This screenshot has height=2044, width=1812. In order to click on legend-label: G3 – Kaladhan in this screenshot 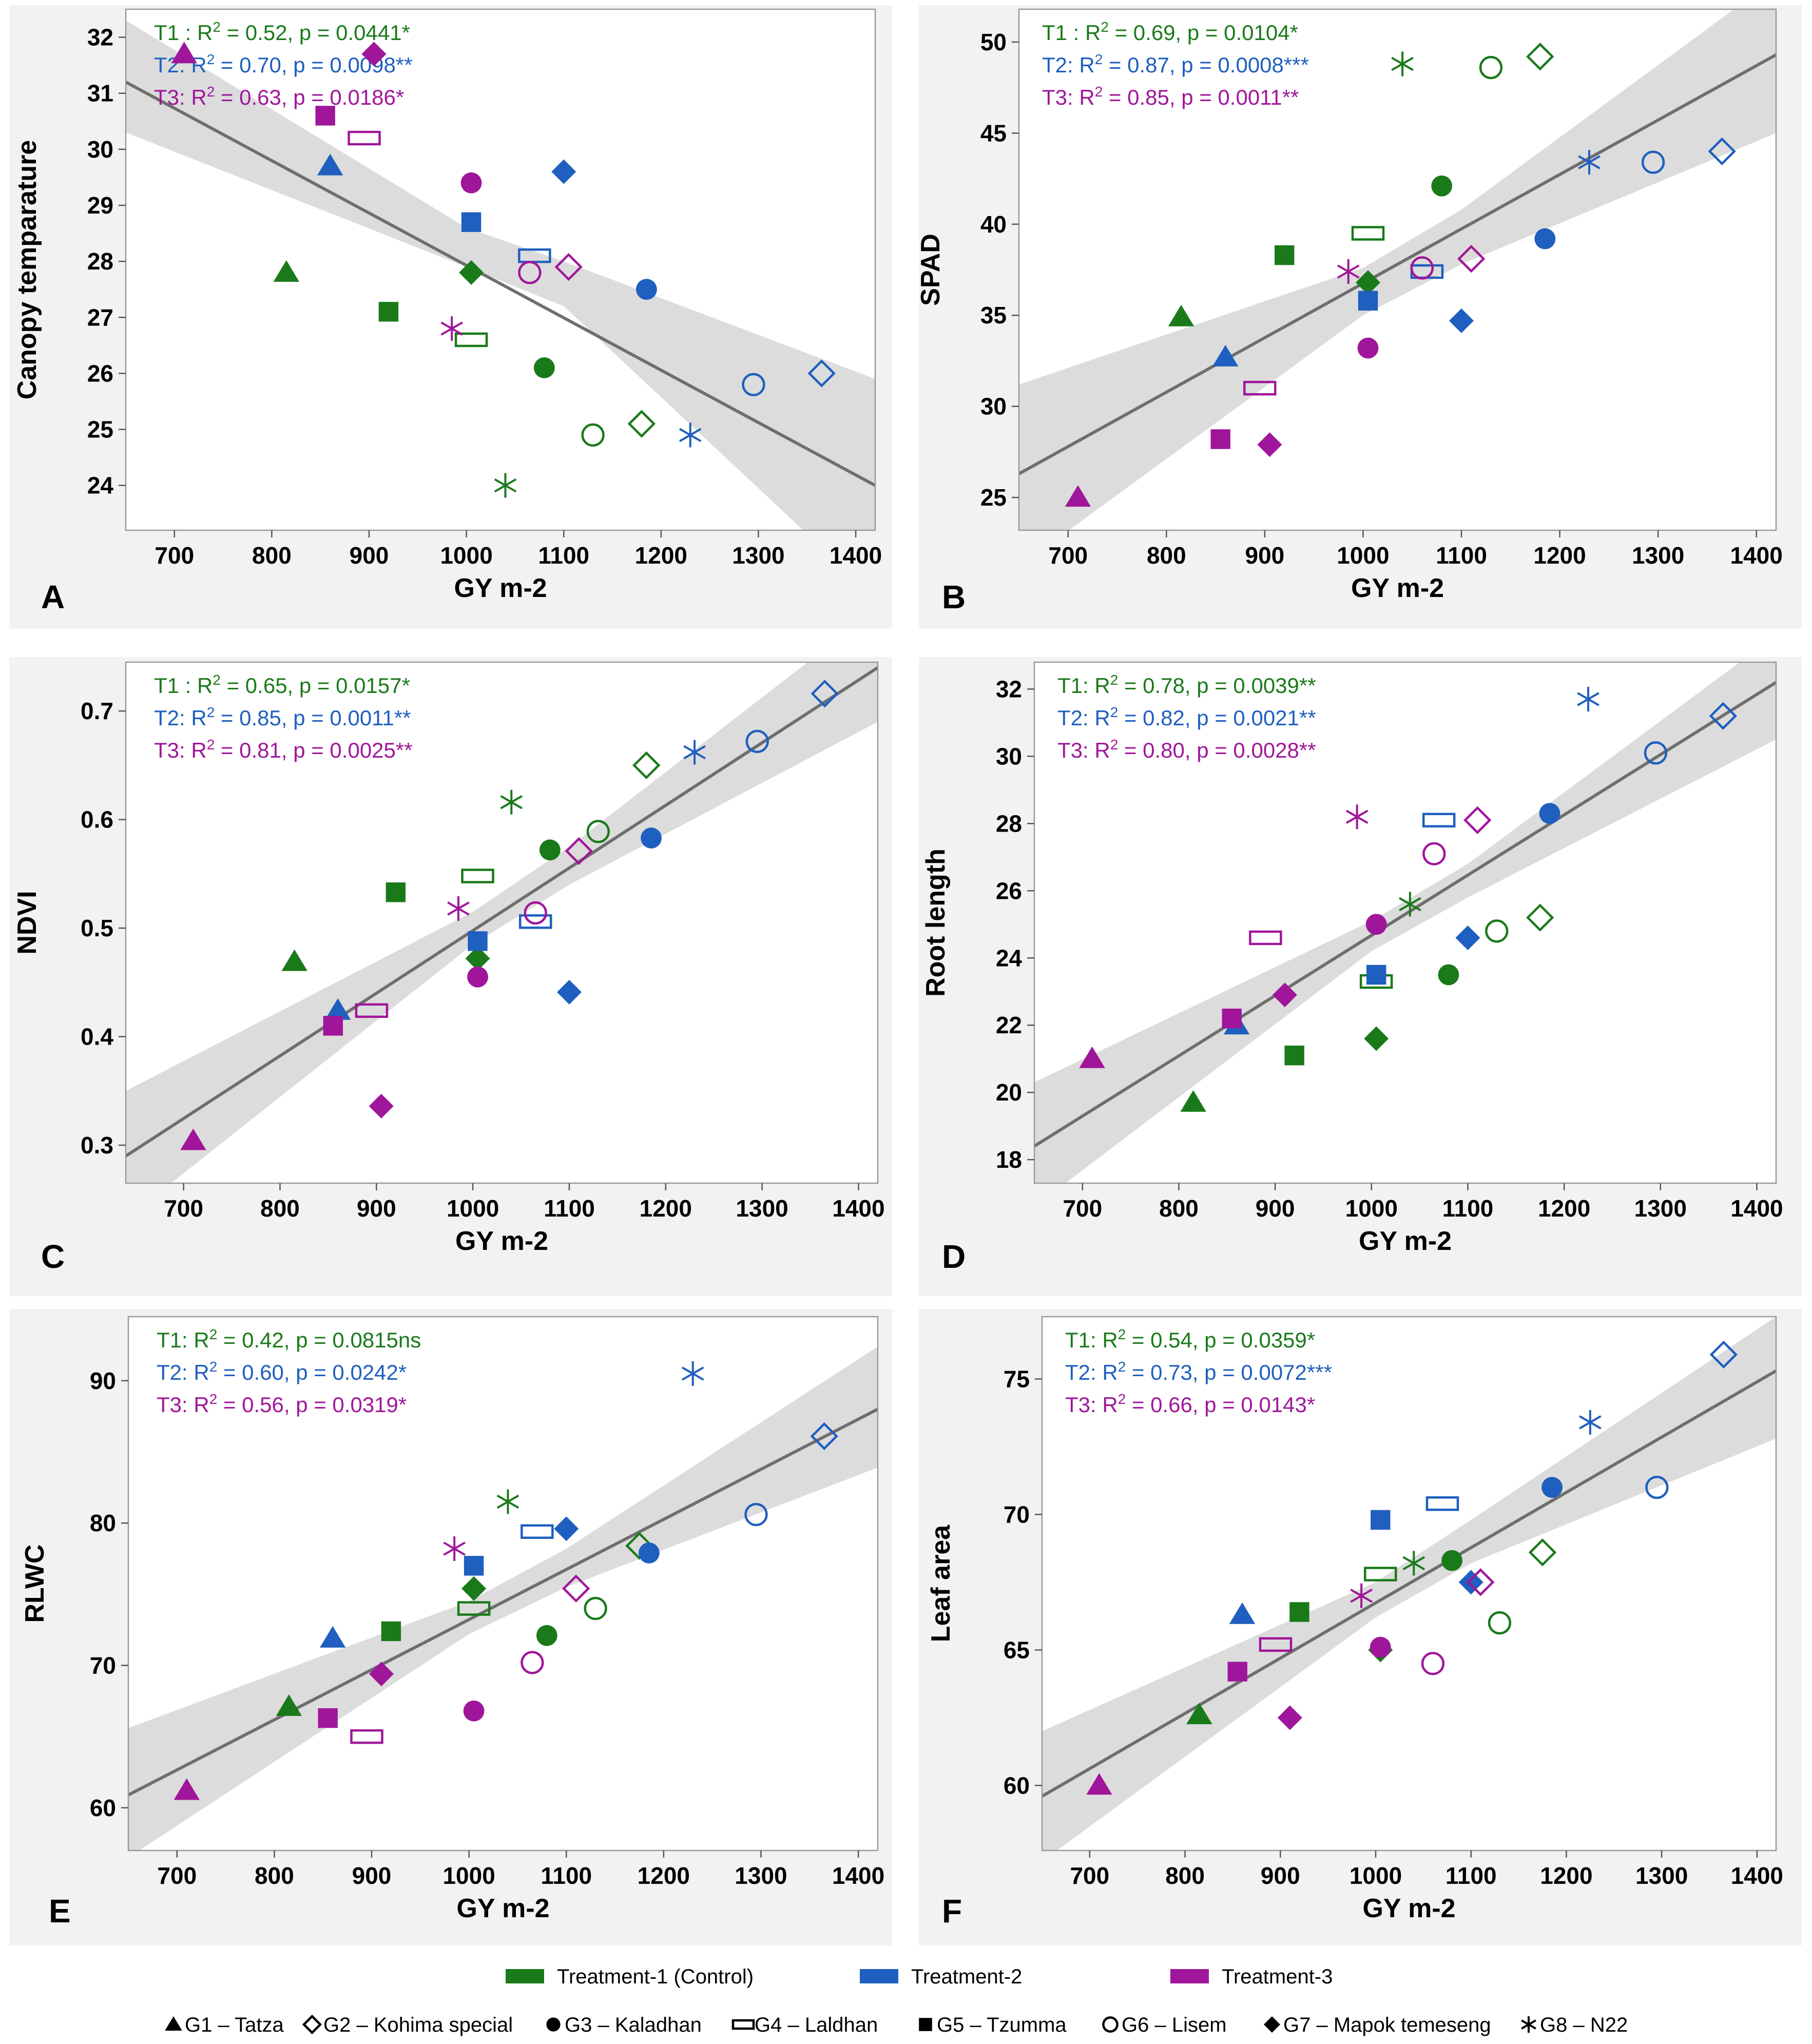, I will do `click(634, 2025)`.